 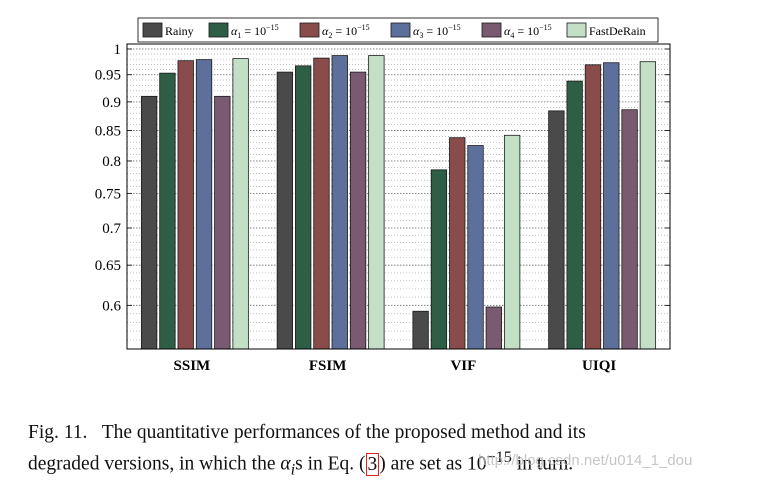 I want to click on legend-label: α2 = 10−15, so click(x=346, y=31).